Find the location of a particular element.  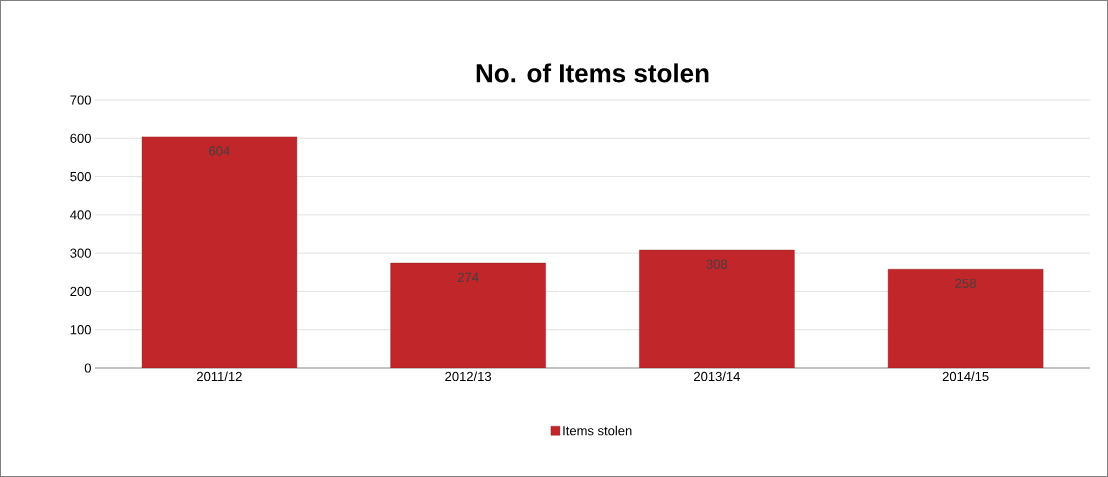

data-label: 274 is located at coordinates (468, 277).